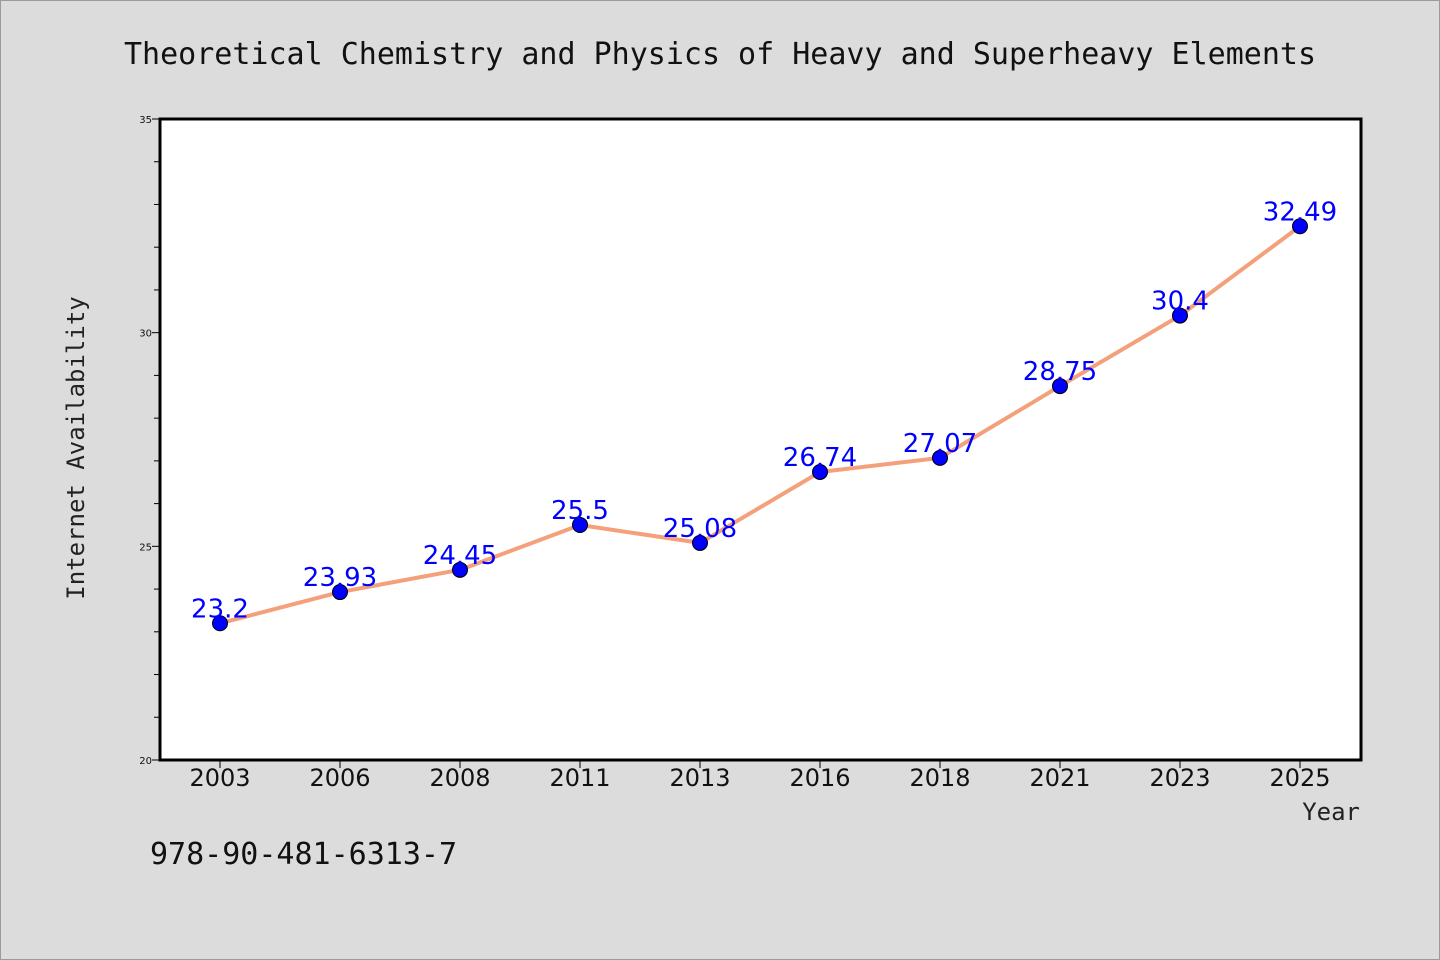 This screenshot has width=1440, height=960. I want to click on y-axis: 20 25 30 35, so click(149, 441).